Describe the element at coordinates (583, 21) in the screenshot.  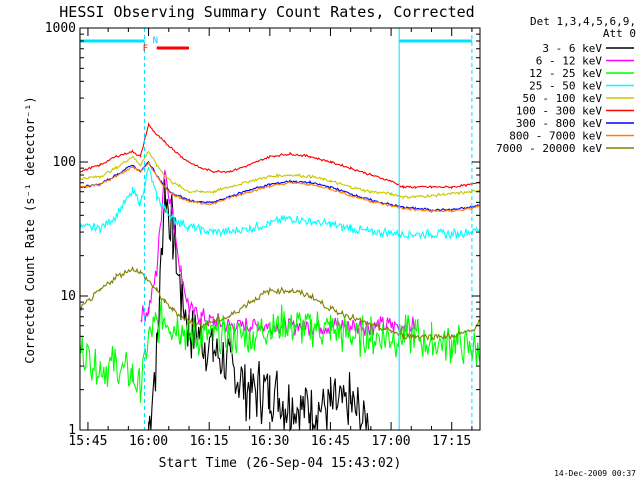
I see `legend-header-line: Det 1,3,4,5,6,9,` at that location.